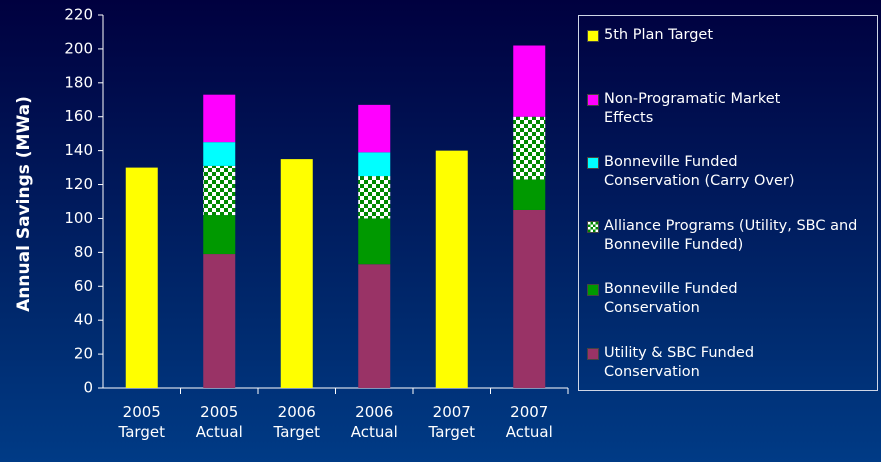 The image size is (881, 462). What do you see at coordinates (296, 422) in the screenshot?
I see `x-tick-label: 2006 Target` at bounding box center [296, 422].